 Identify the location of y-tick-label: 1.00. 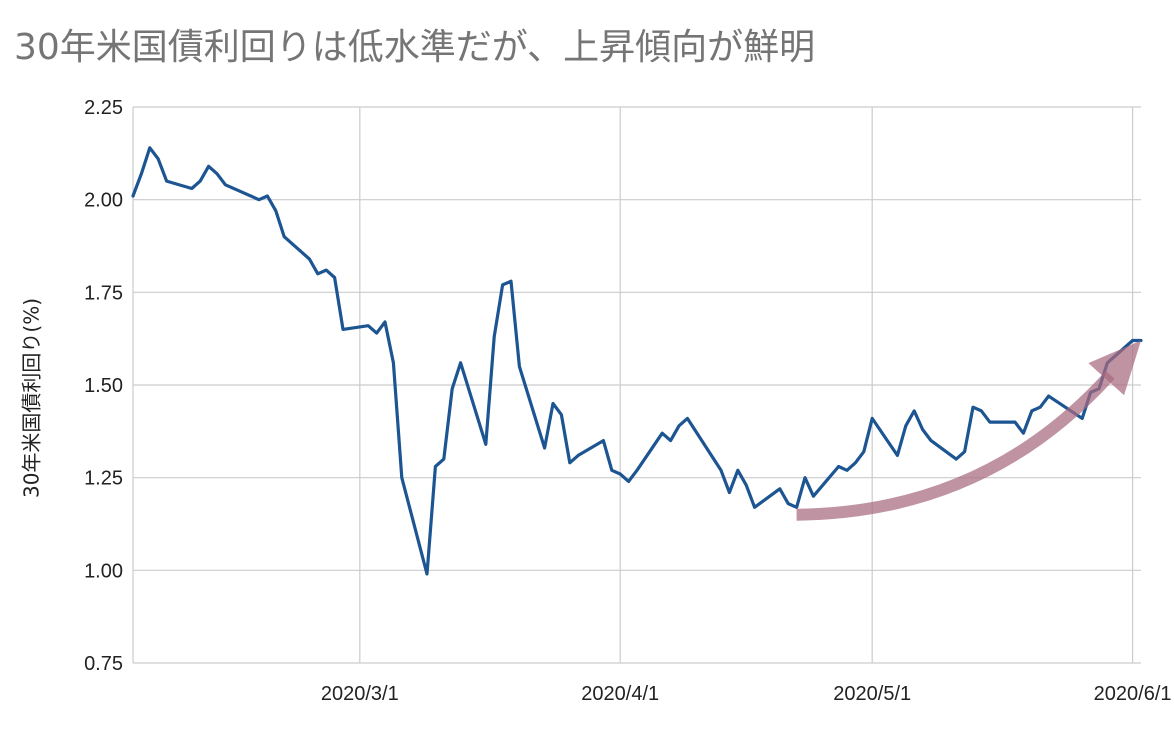
(103, 571).